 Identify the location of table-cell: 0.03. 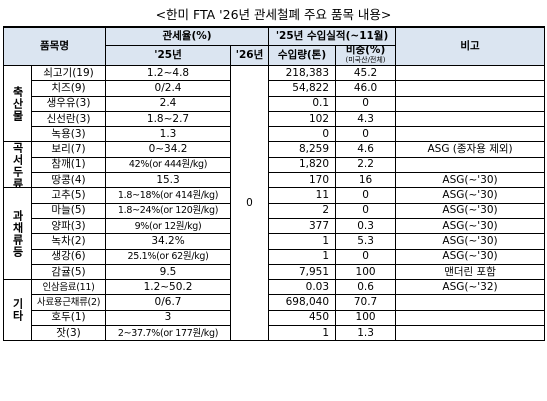
(302, 287).